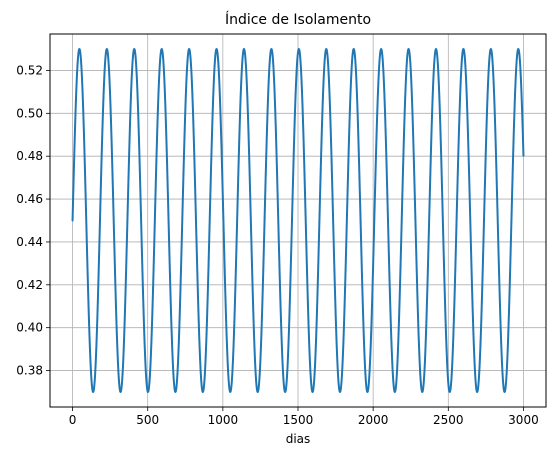 This screenshot has height=455, width=556. I want to click on x-tick-label: 2500, so click(448, 420).